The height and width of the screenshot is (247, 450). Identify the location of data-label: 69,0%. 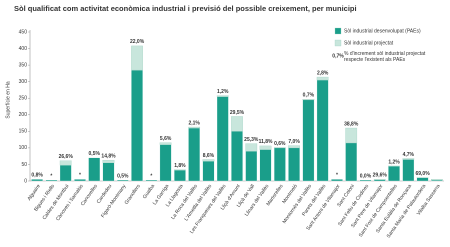
(422, 174).